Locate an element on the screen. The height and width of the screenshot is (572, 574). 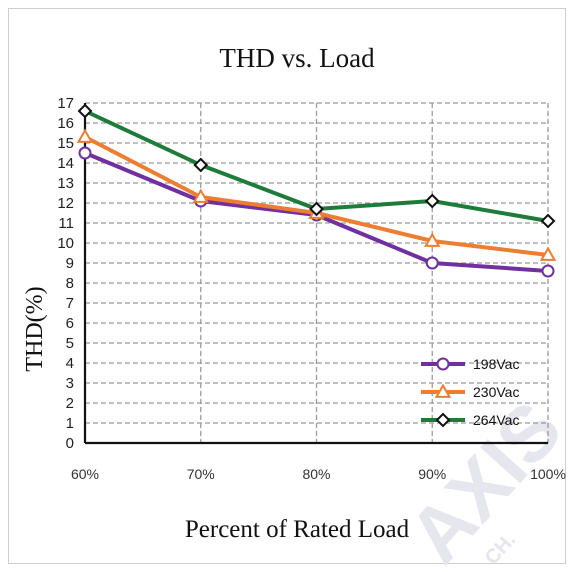
y-tick-label: 9 is located at coordinates (70, 263).